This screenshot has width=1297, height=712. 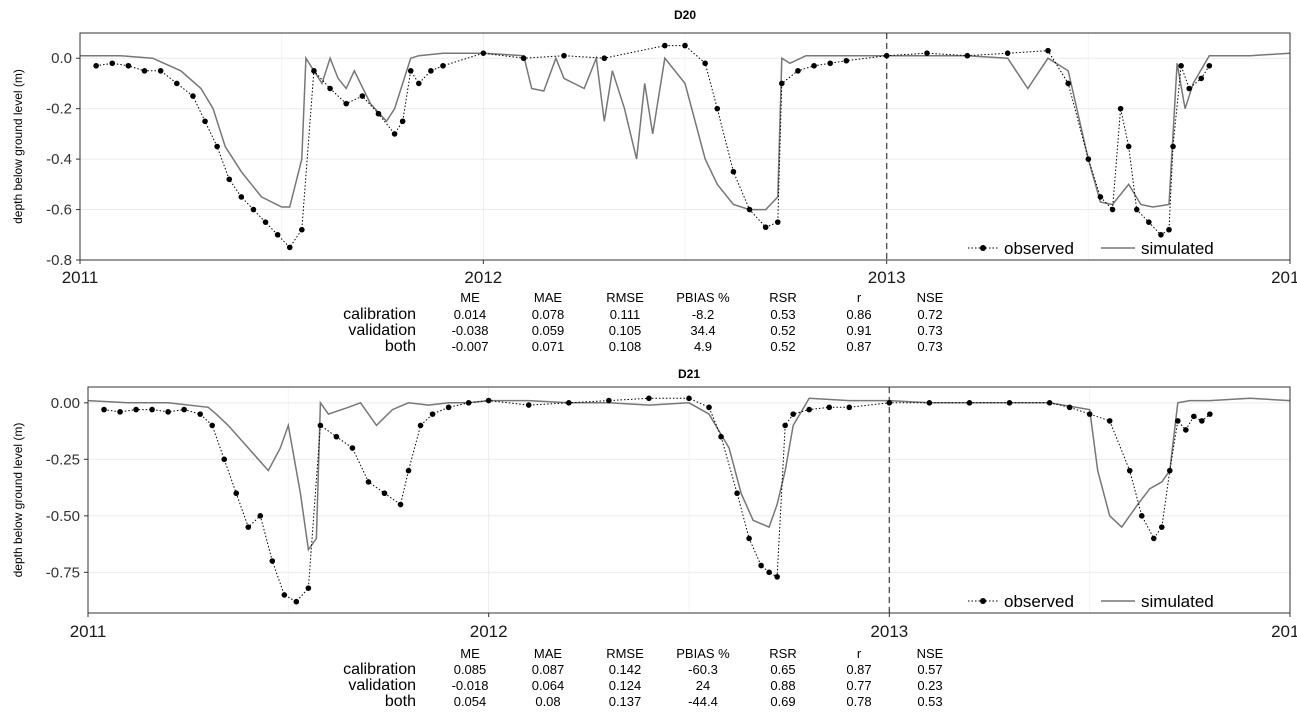 I want to click on stats-cell: 0.085, so click(x=470, y=669).